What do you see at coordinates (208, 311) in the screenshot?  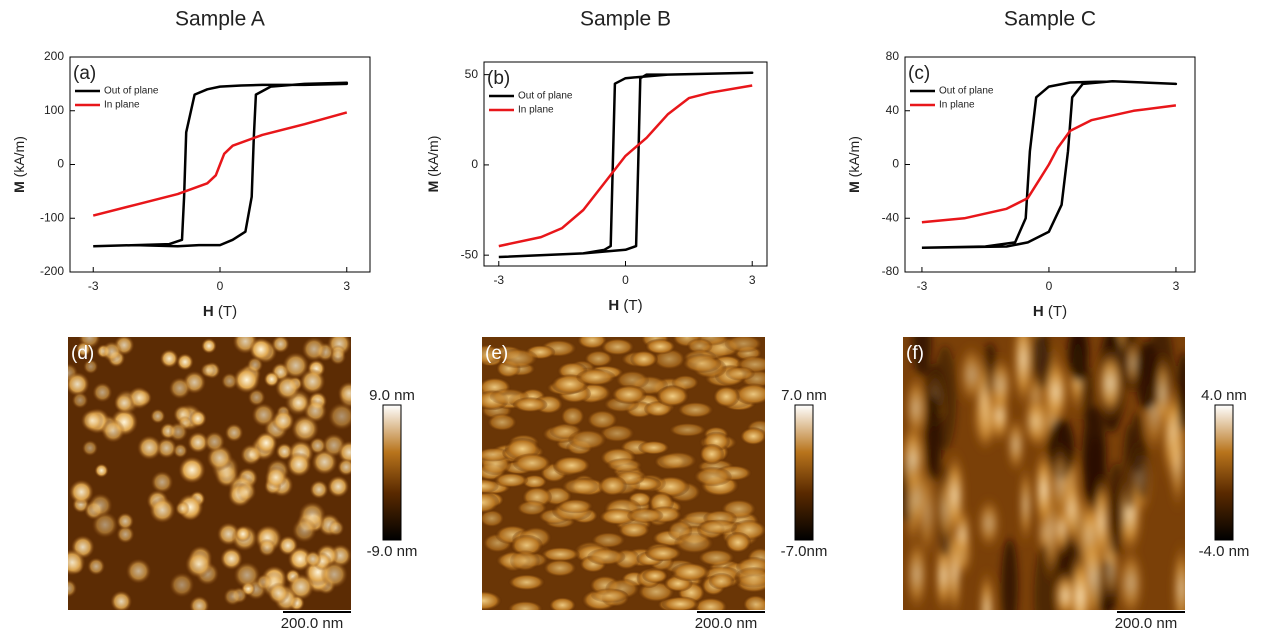 I see `x-axis-symbol: H` at bounding box center [208, 311].